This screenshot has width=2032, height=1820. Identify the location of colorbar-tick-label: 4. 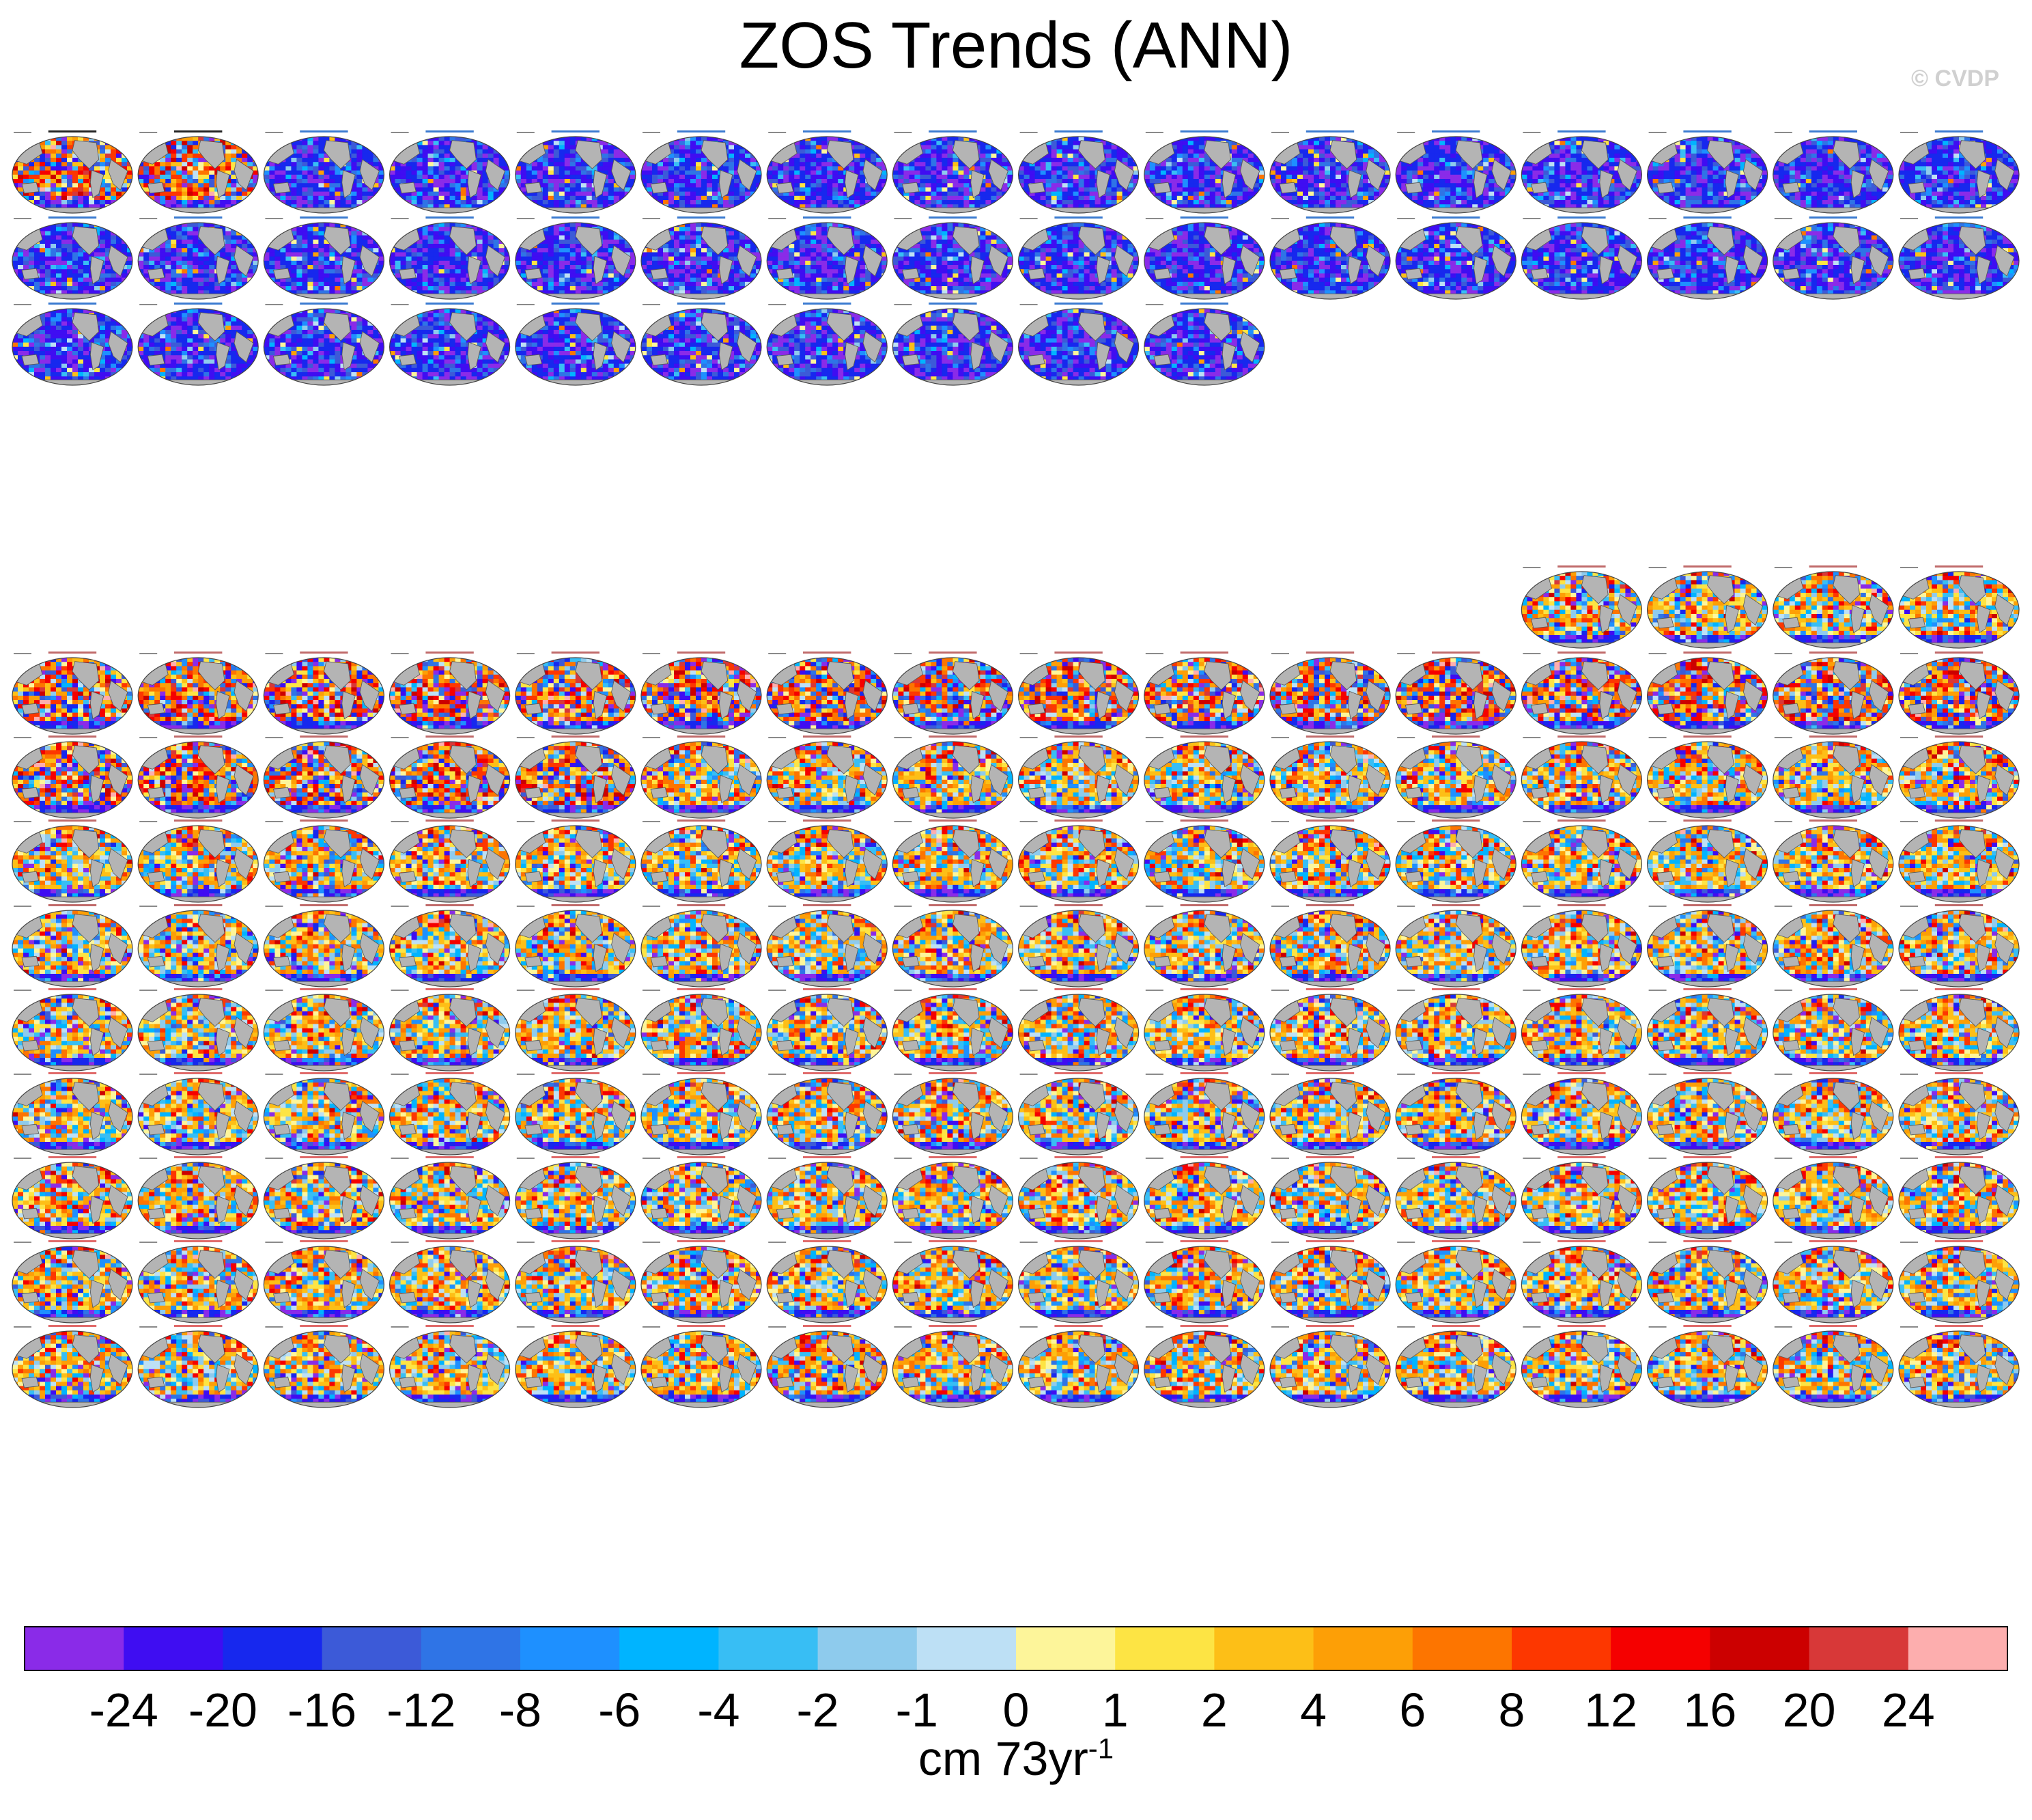
(1313, 1710).